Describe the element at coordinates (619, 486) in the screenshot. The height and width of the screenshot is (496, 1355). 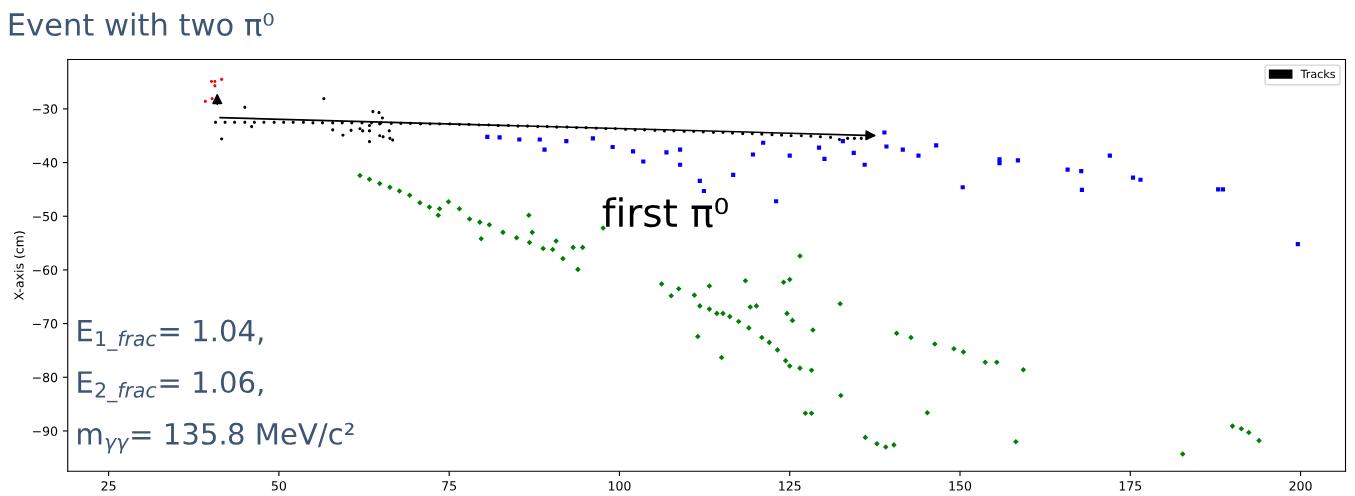
I see `x-tick-label: 100` at that location.